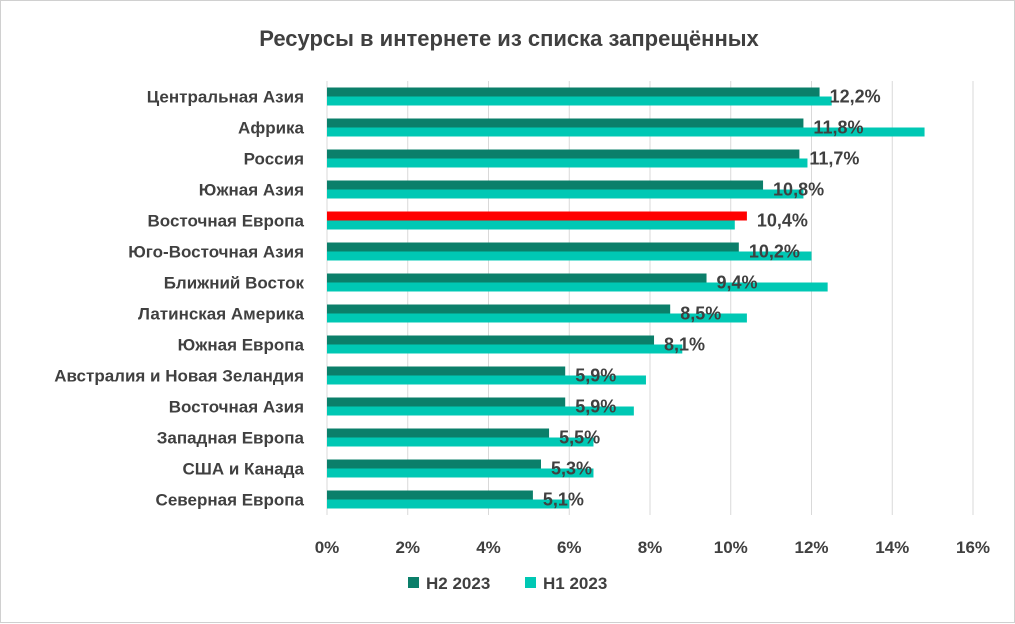  Describe the element at coordinates (231, 438) in the screenshot. I see `category-label: Западная Европа` at that location.